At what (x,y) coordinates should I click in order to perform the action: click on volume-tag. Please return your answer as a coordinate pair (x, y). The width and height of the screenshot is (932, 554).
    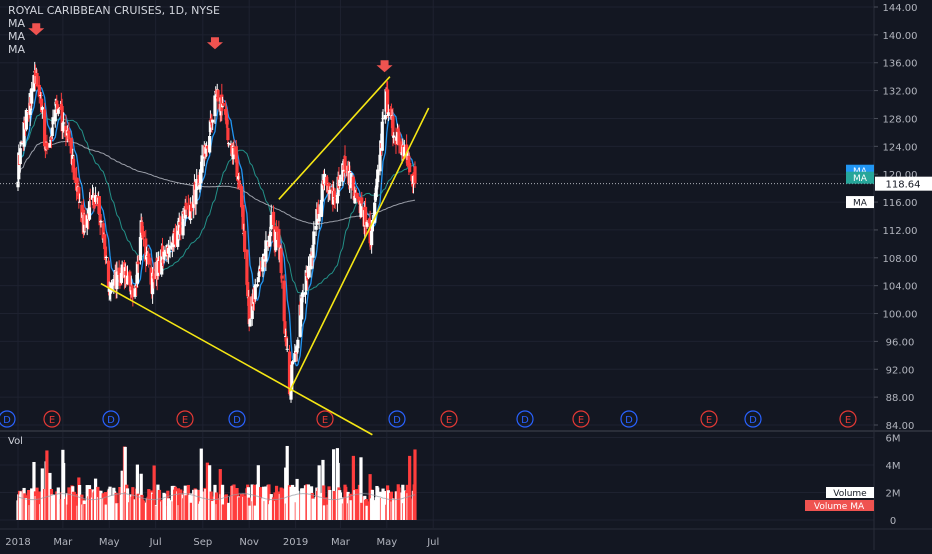
    Looking at the image, I should click on (850, 492).